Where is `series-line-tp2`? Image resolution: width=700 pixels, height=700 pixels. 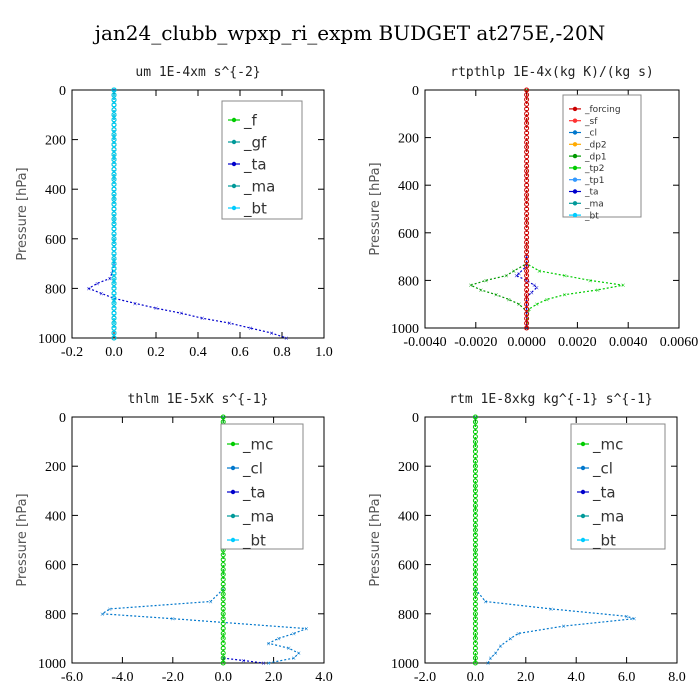
series-line-tp2 is located at coordinates (574, 209).